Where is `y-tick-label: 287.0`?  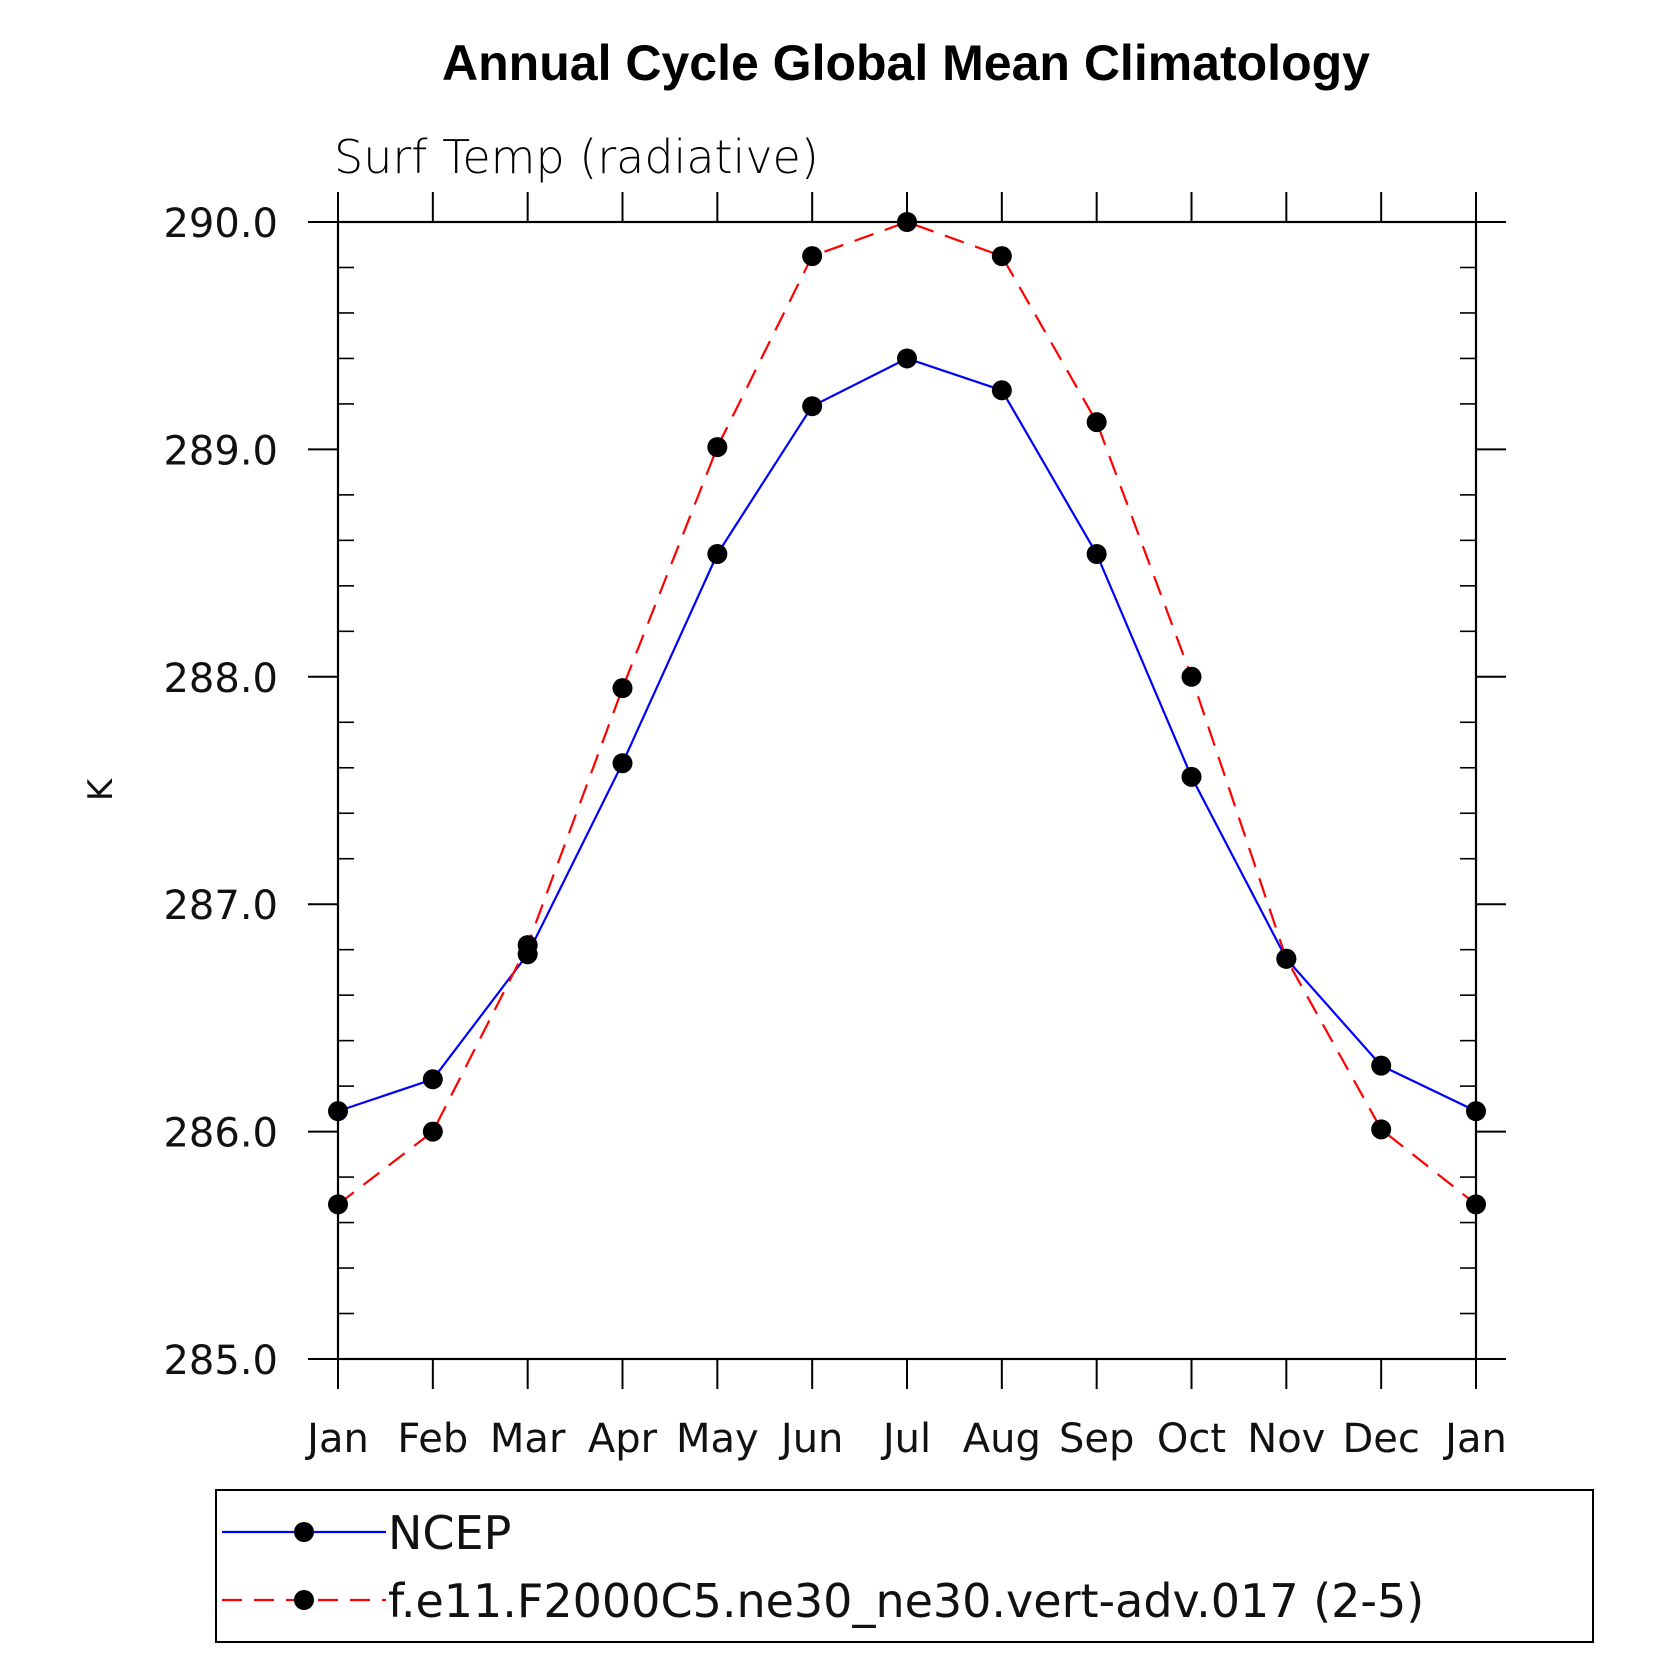 y-tick-label: 287.0 is located at coordinates (220, 906).